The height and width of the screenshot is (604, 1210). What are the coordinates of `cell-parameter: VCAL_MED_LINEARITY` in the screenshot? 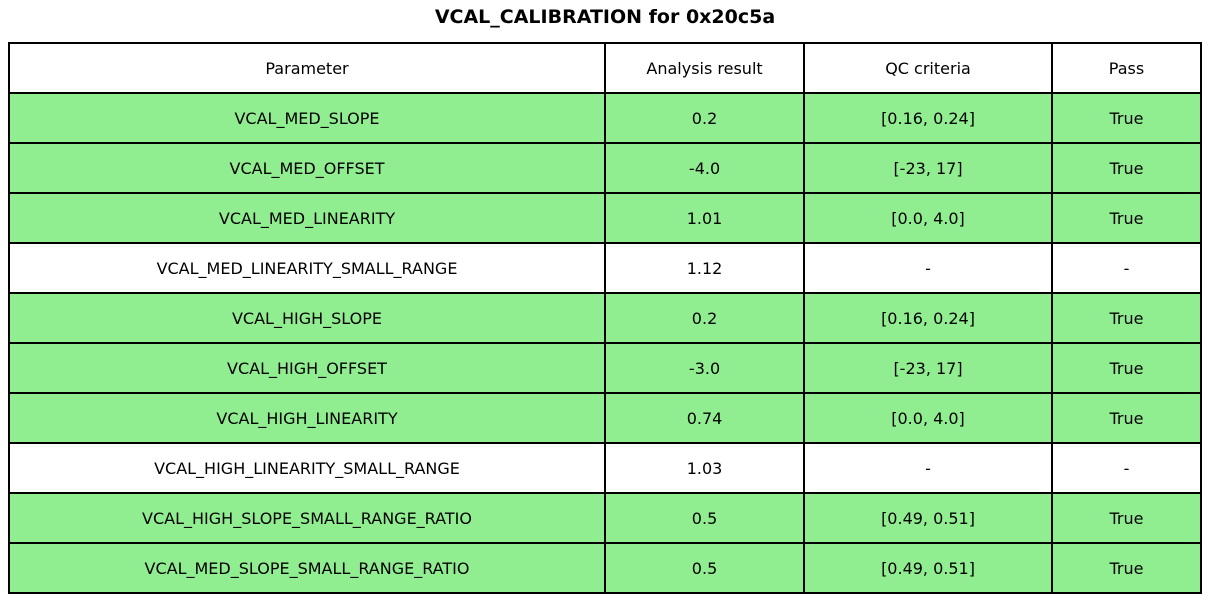 It's located at (307, 218).